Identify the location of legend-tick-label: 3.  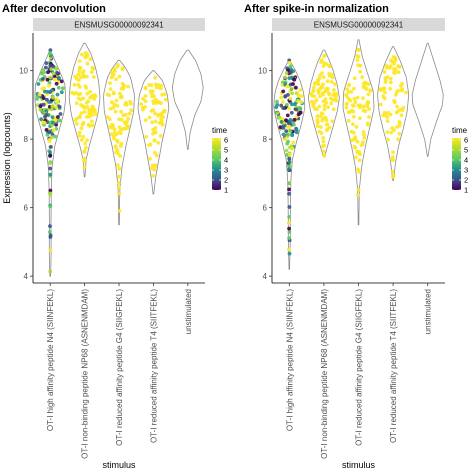
(466, 170).